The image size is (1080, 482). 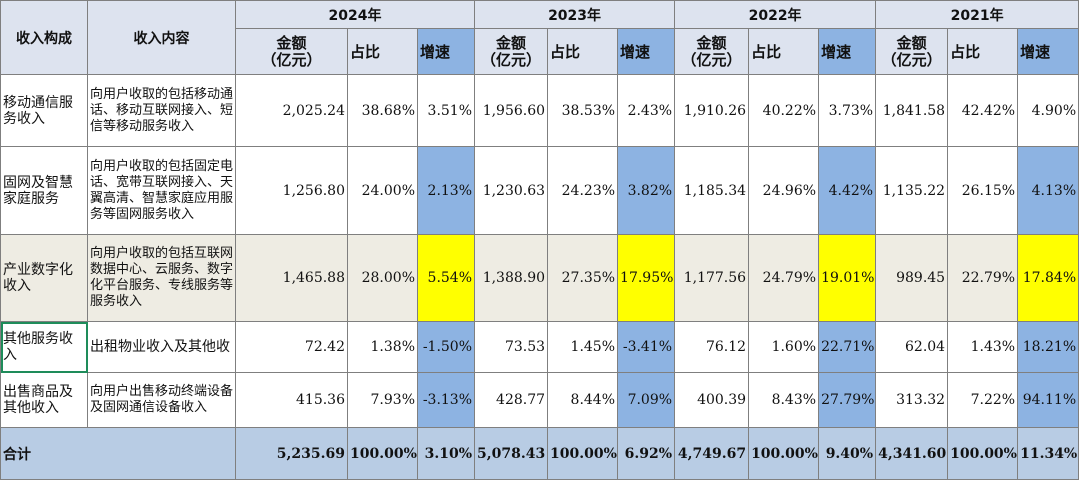 What do you see at coordinates (511, 110) in the screenshot?
I see `amount-cell: 1,956.60` at bounding box center [511, 110].